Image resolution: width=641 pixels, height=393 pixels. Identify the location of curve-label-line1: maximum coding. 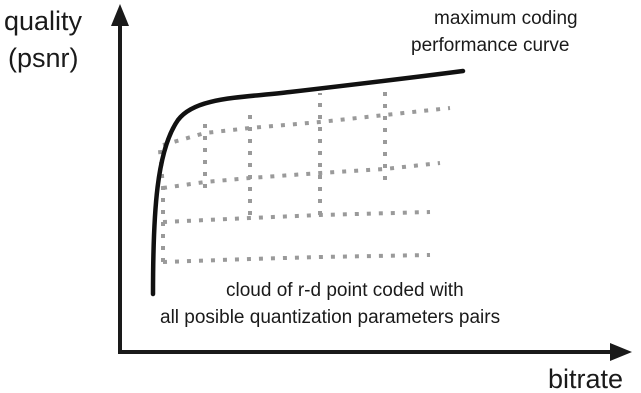
(506, 18).